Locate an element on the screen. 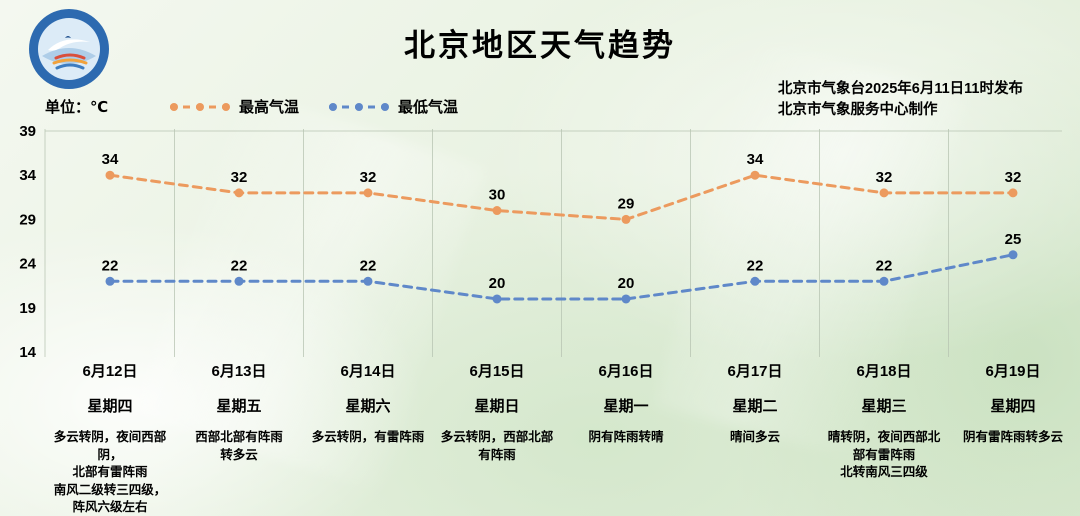 This screenshot has height=516, width=1080. logo-emblem-icon is located at coordinates (69, 49).